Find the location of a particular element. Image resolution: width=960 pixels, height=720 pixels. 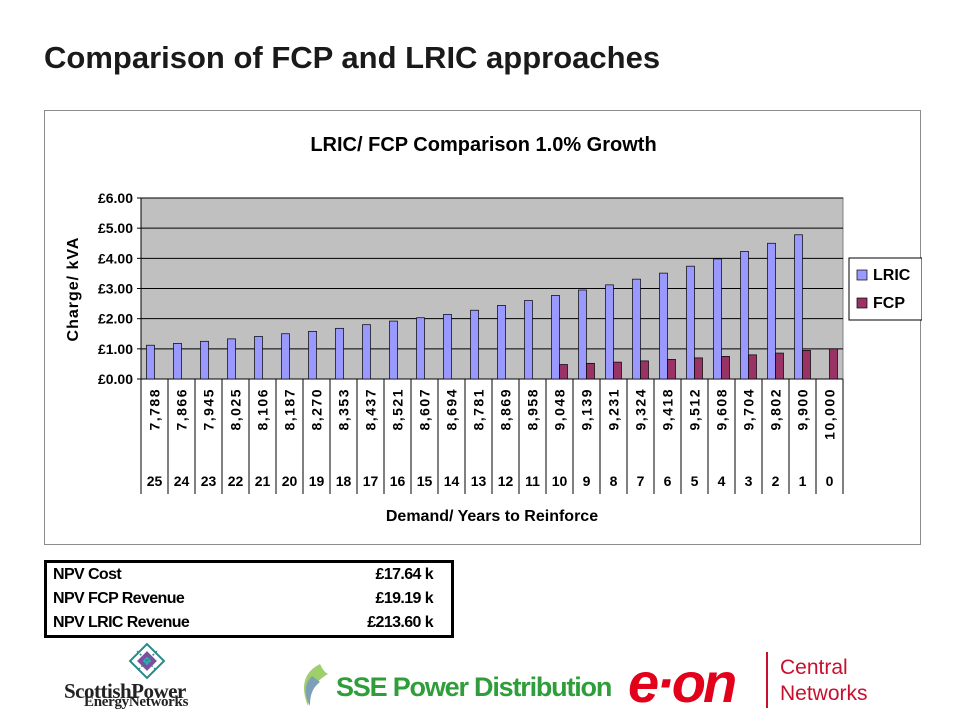

y-tick-label: £1.00 is located at coordinates (115, 349).